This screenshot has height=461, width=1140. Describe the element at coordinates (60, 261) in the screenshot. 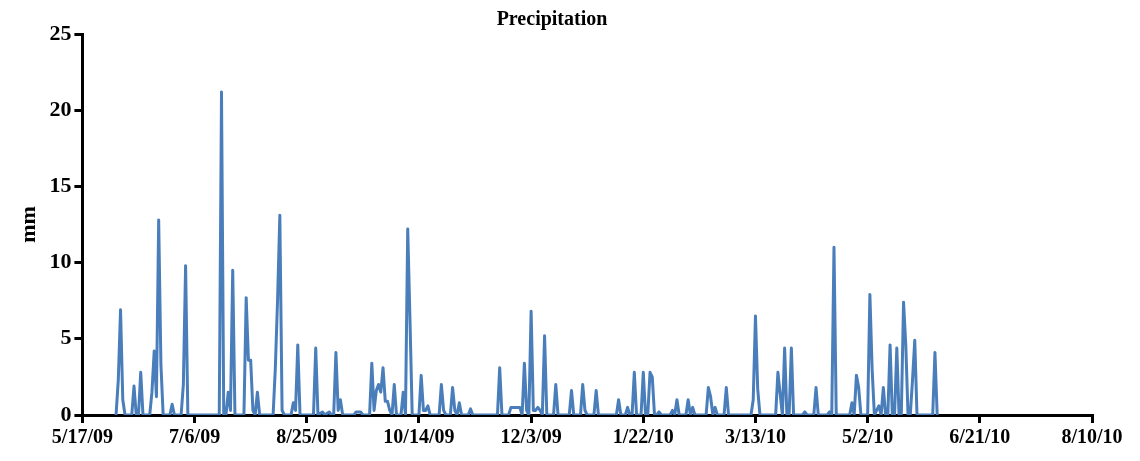

I see `y-tick-label: 10` at that location.